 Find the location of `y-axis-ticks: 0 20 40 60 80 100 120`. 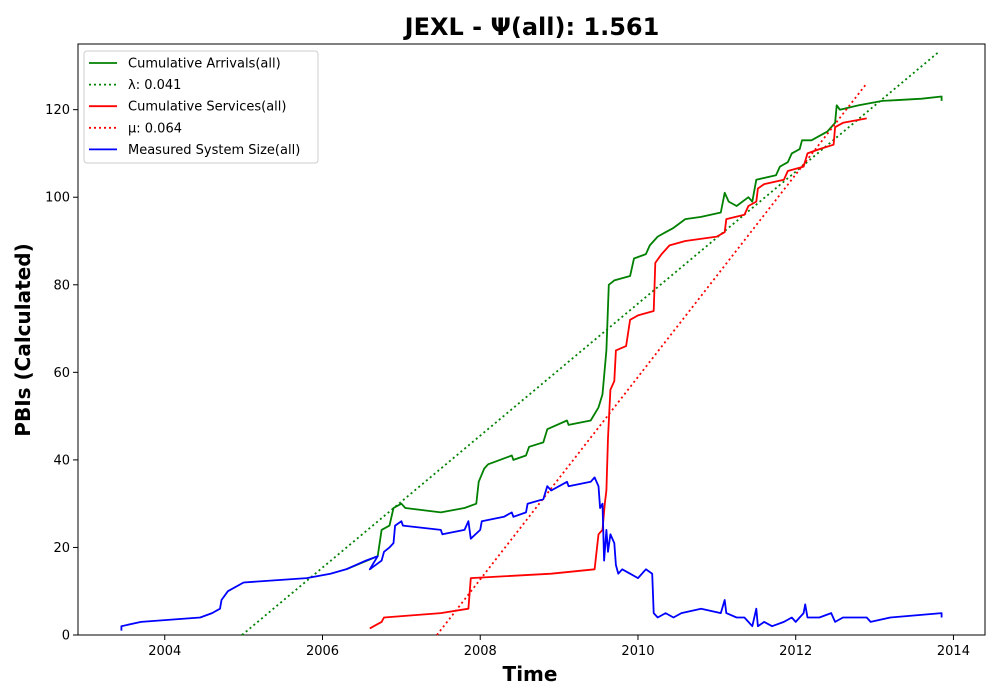

y-axis-ticks: 0 20 40 60 80 100 120 is located at coordinates (61, 373).